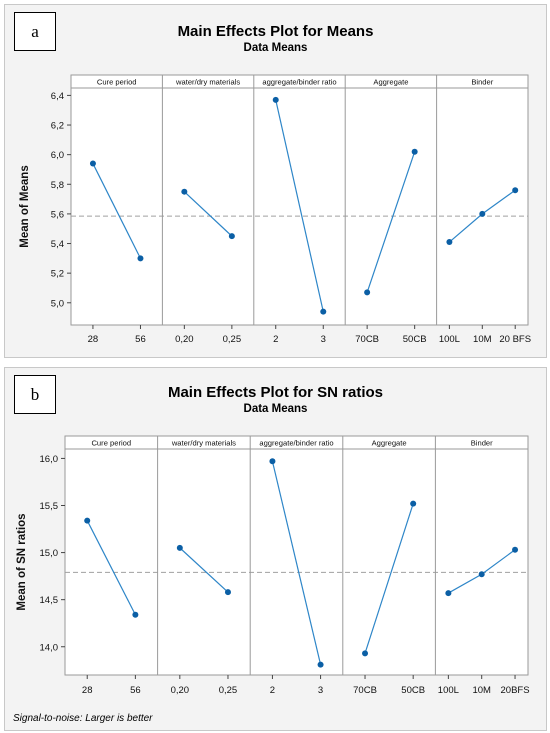  Describe the element at coordinates (83, 718) in the screenshot. I see `footnote: Signal-to-noise: Larger is better` at that location.